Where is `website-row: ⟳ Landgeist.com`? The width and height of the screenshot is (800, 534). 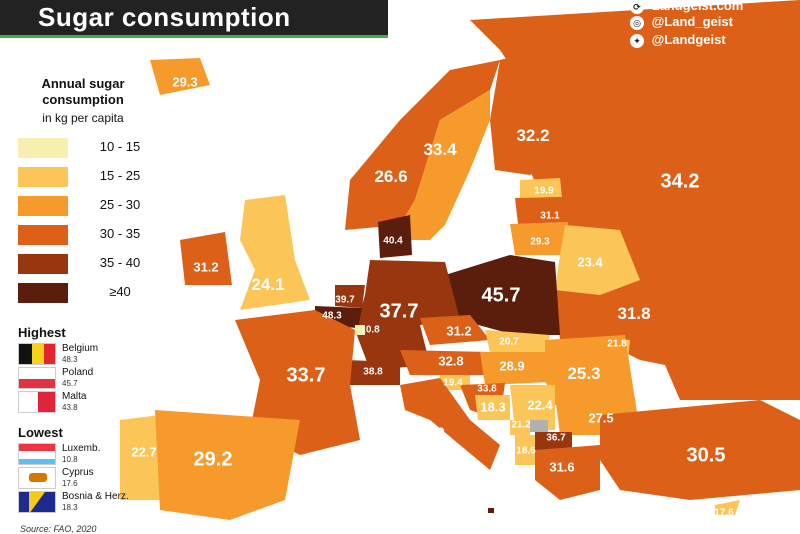 website-row: ⟳ Landgeist.com is located at coordinates (686, 7).